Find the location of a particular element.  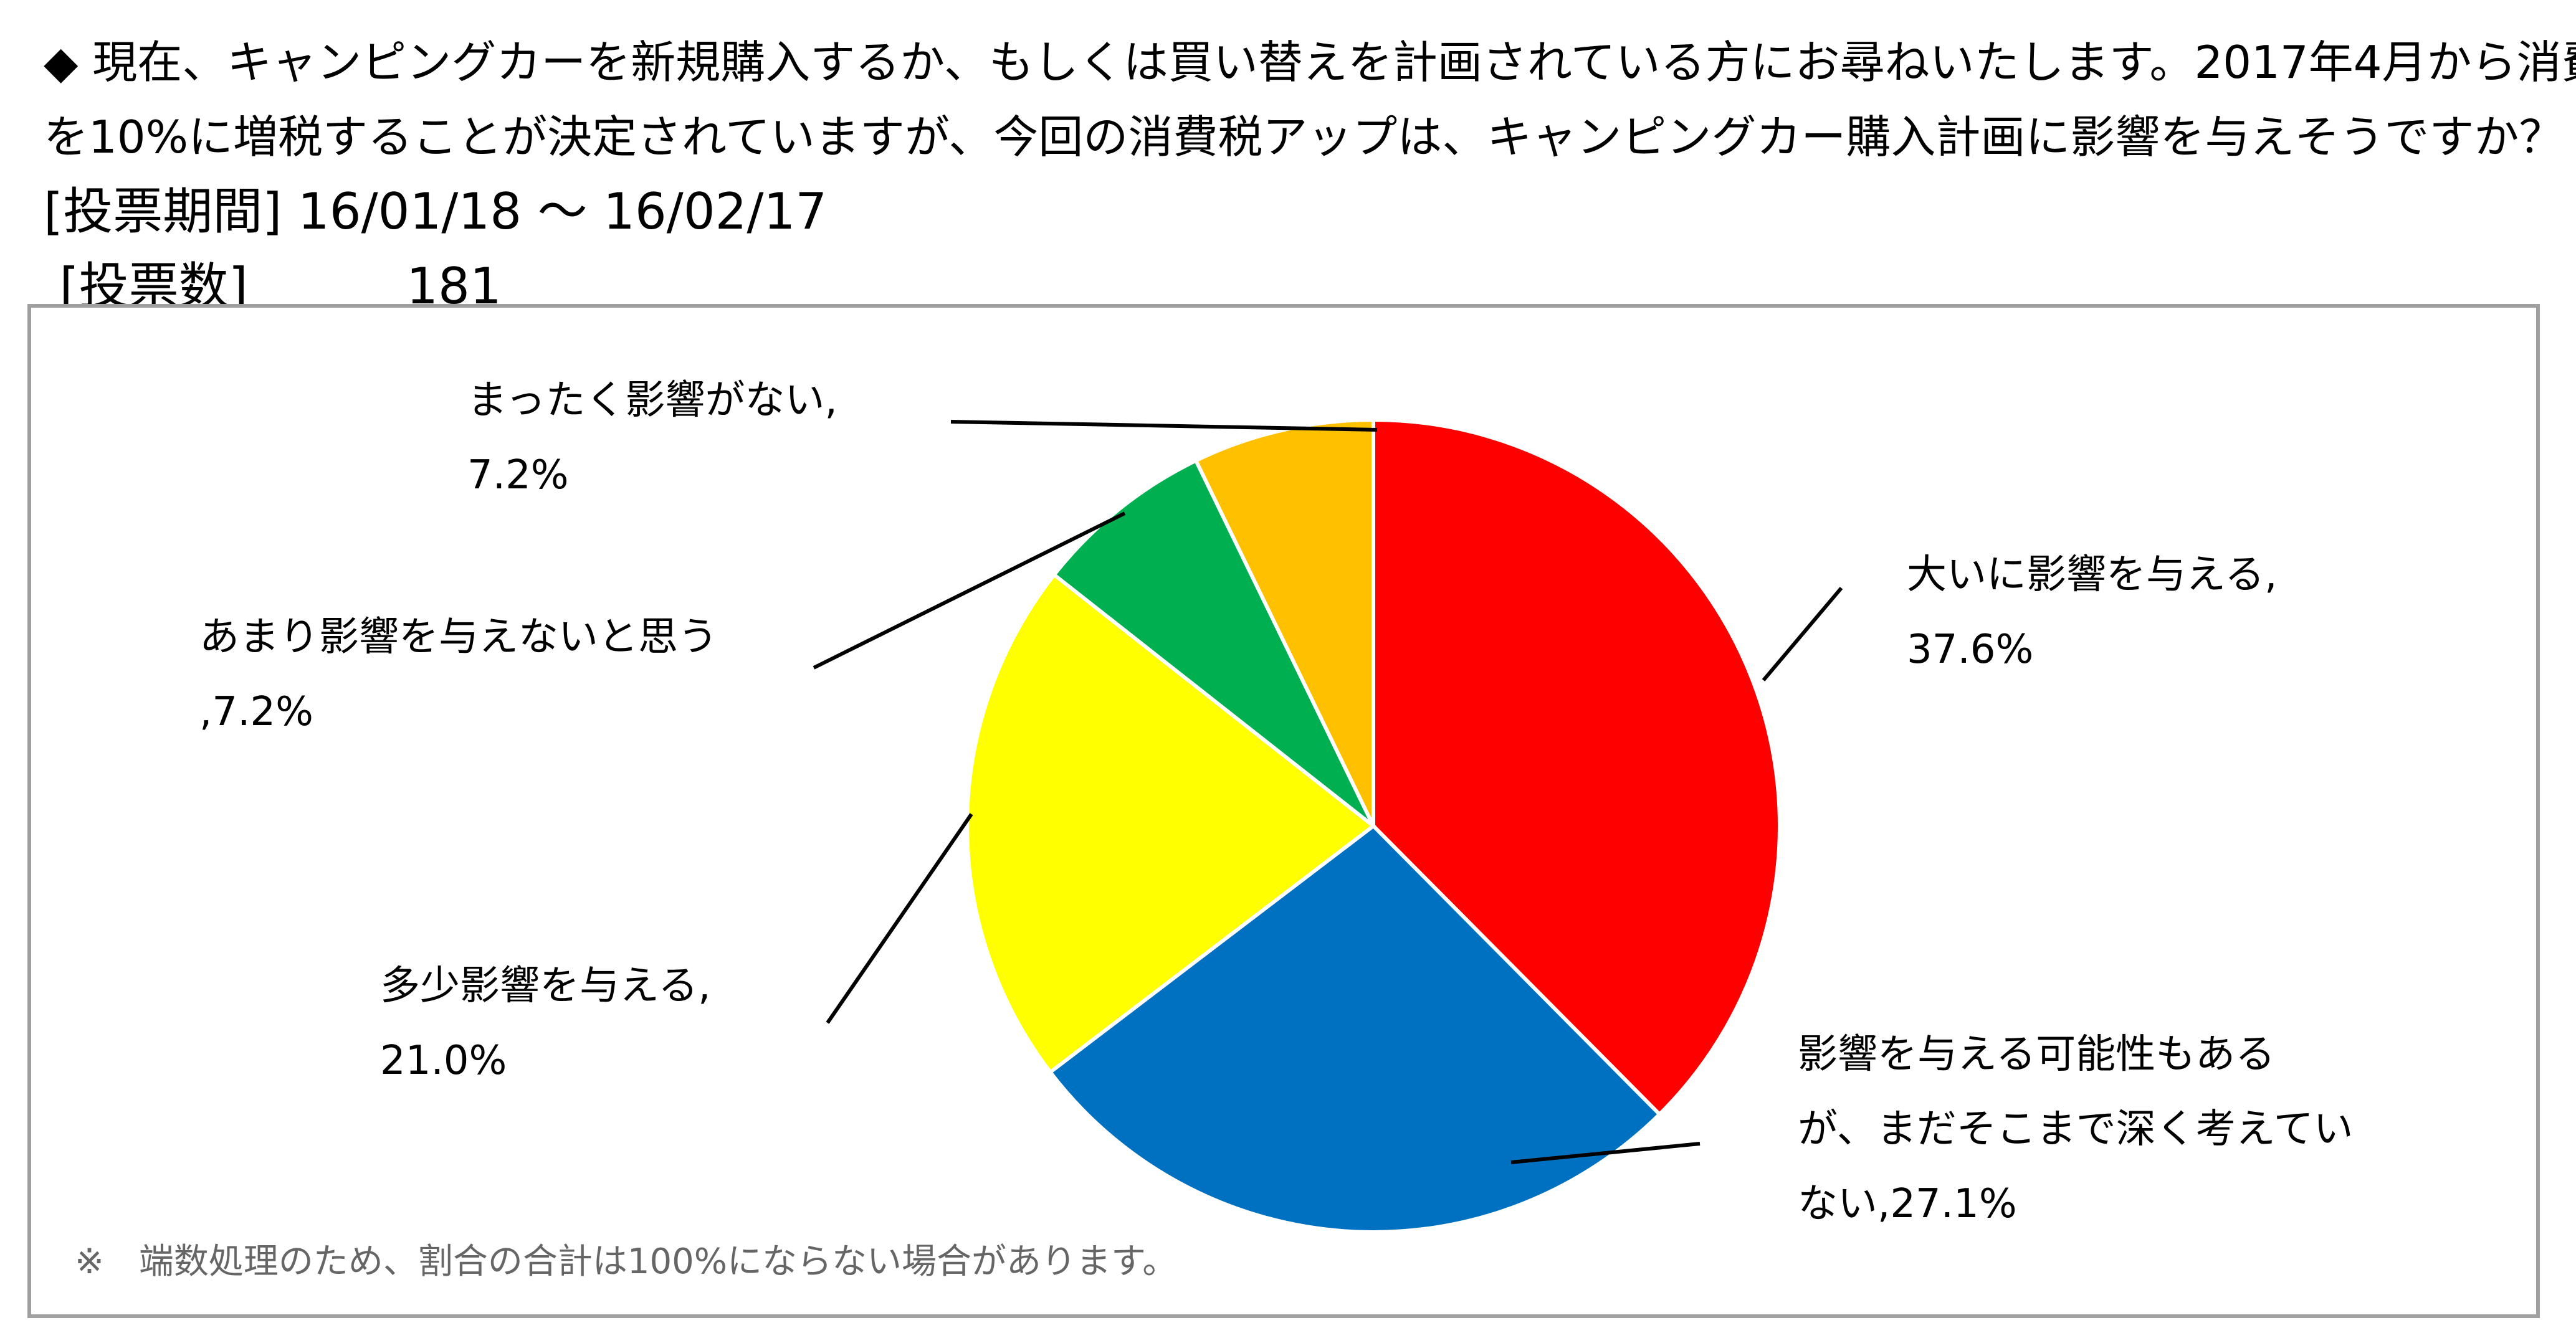

slice-label-line: が、まだそこまで深く考えてい is located at coordinates (2076, 1129).